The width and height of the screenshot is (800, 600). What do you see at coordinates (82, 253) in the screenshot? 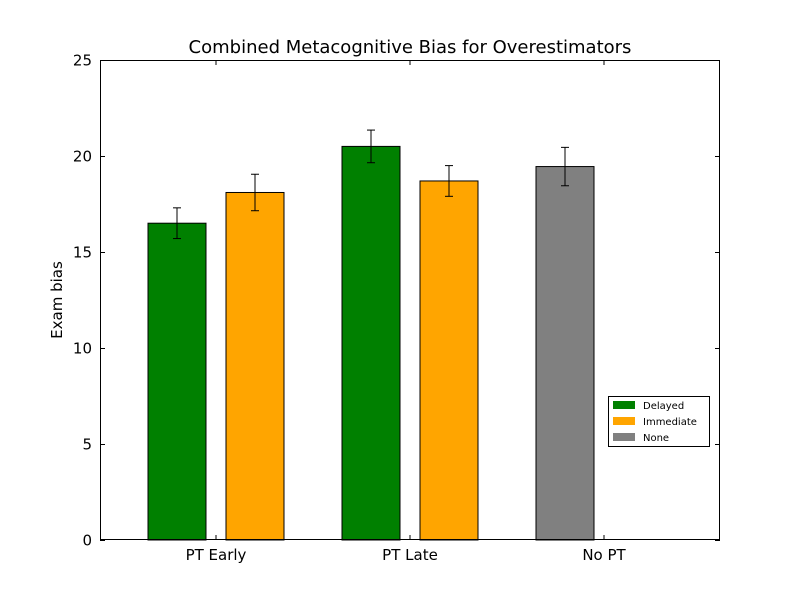
I see `y-tick-label: 15` at bounding box center [82, 253].